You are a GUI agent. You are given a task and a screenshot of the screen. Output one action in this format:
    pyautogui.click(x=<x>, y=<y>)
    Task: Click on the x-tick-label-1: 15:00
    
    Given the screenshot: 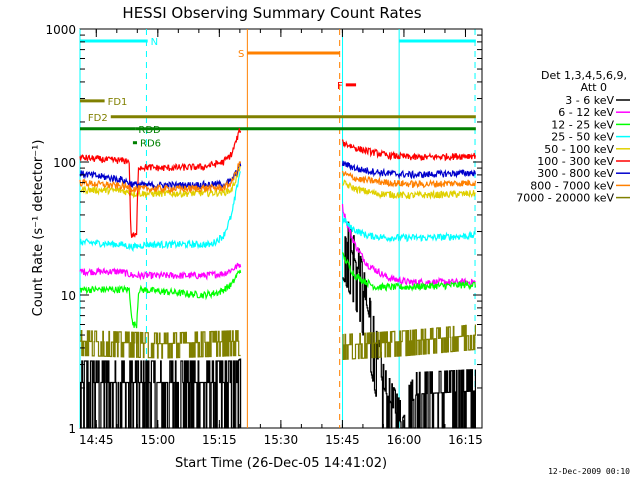 What is the action you would take?
    pyautogui.click(x=158, y=440)
    